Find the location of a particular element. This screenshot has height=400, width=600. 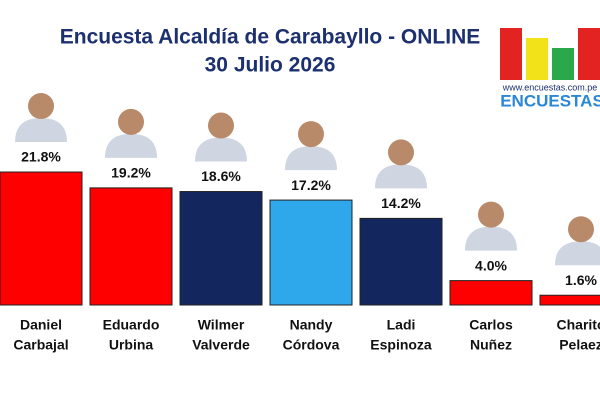

x-tick-label: Carlos is located at coordinates (491, 325).